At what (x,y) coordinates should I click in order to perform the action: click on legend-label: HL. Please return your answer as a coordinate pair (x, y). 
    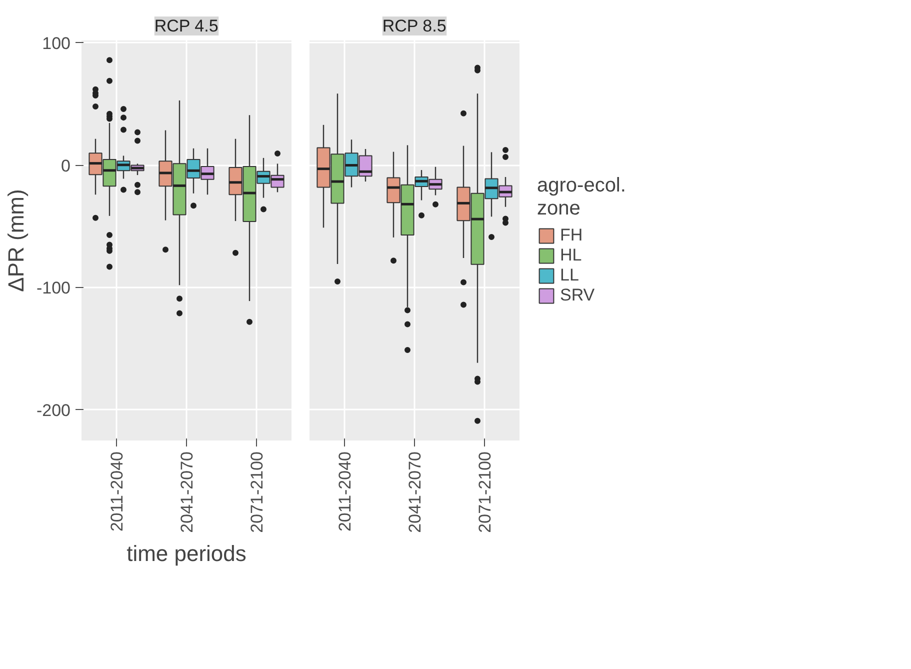
    Looking at the image, I should click on (571, 256).